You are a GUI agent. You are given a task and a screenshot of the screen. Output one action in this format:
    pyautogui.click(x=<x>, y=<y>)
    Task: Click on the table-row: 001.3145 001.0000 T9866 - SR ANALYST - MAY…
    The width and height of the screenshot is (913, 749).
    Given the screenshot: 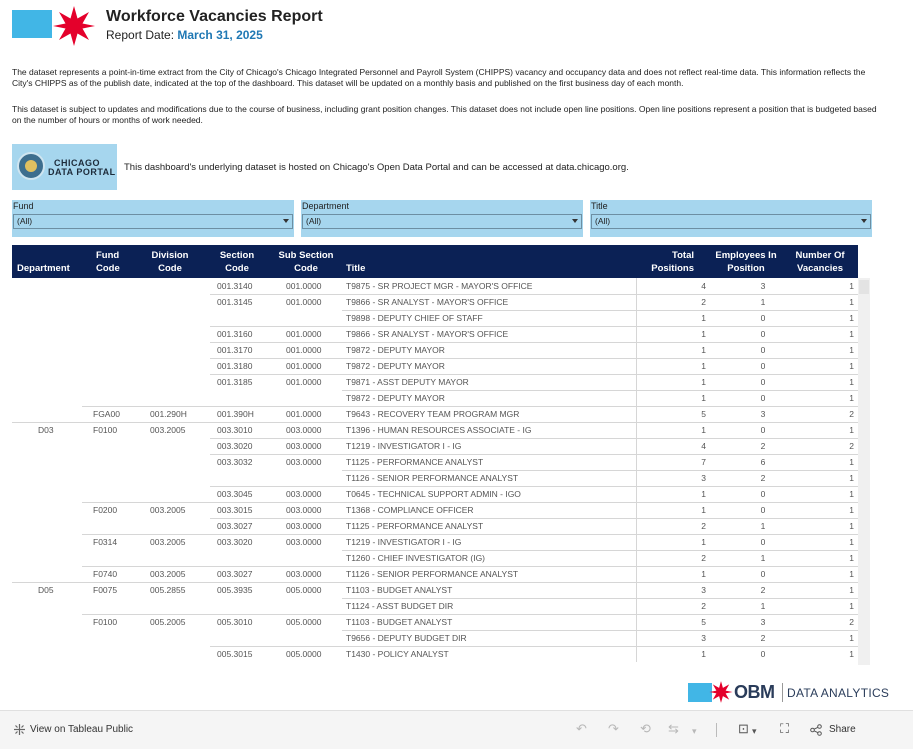 What is the action you would take?
    pyautogui.click(x=435, y=302)
    